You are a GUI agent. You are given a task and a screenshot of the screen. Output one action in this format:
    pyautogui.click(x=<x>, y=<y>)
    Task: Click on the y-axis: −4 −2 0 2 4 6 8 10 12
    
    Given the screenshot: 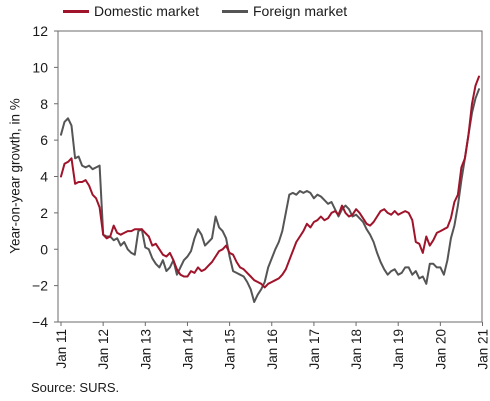 What is the action you would take?
    pyautogui.click(x=45, y=176)
    